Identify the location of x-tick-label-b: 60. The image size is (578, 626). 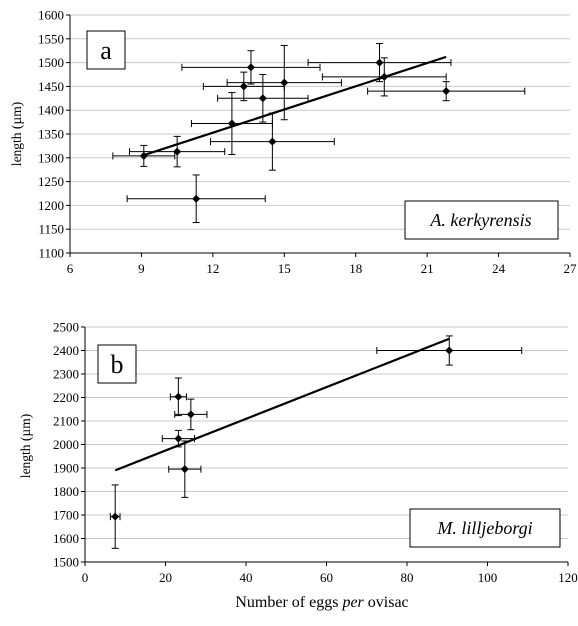
(326, 577).